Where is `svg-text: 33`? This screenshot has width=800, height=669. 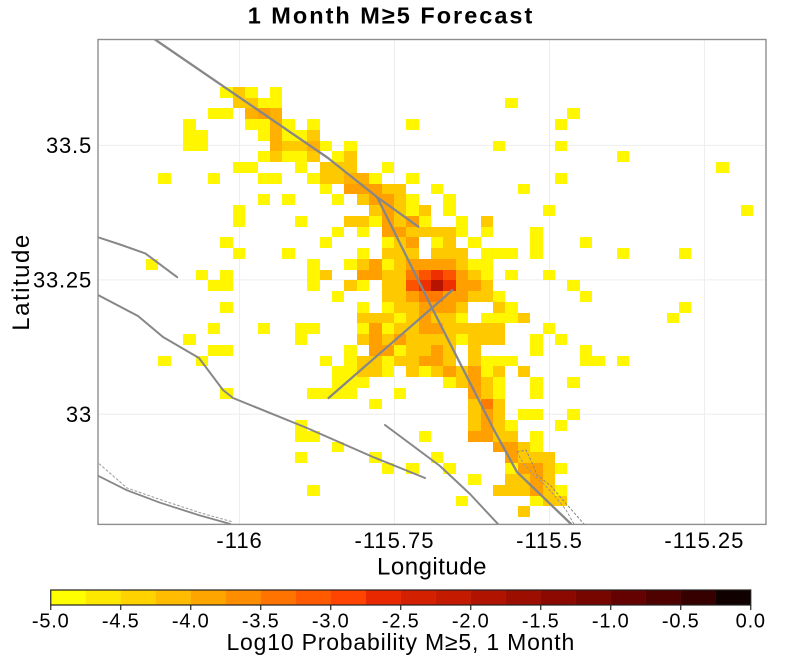 svg-text: 33 is located at coordinates (79, 414).